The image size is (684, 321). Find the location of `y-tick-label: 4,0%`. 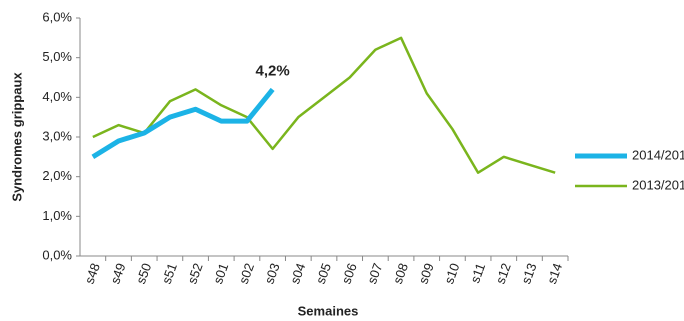

y-tick-label: 4,0% is located at coordinates (57, 96).